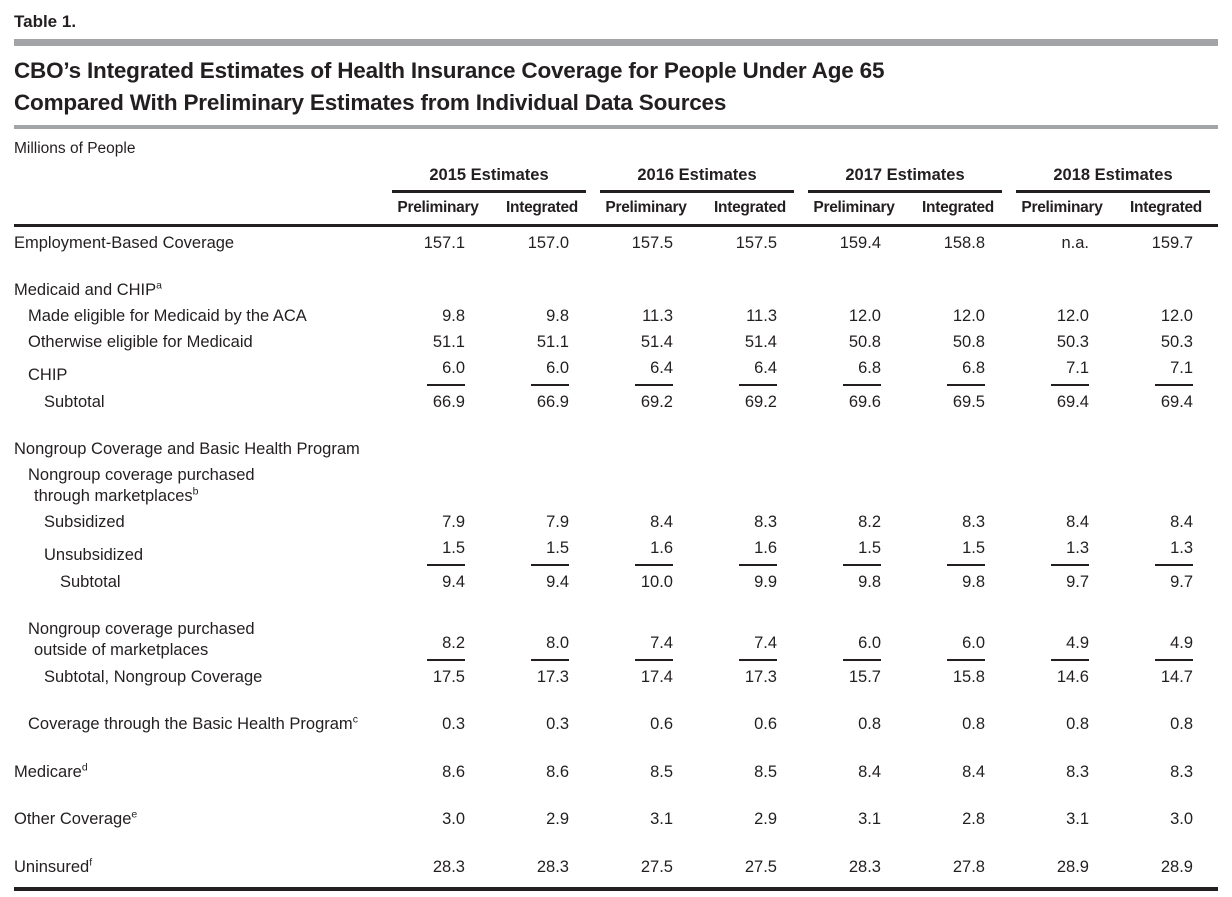 This screenshot has width=1232, height=897. I want to click on value-cell: 69.5, so click(968, 401).